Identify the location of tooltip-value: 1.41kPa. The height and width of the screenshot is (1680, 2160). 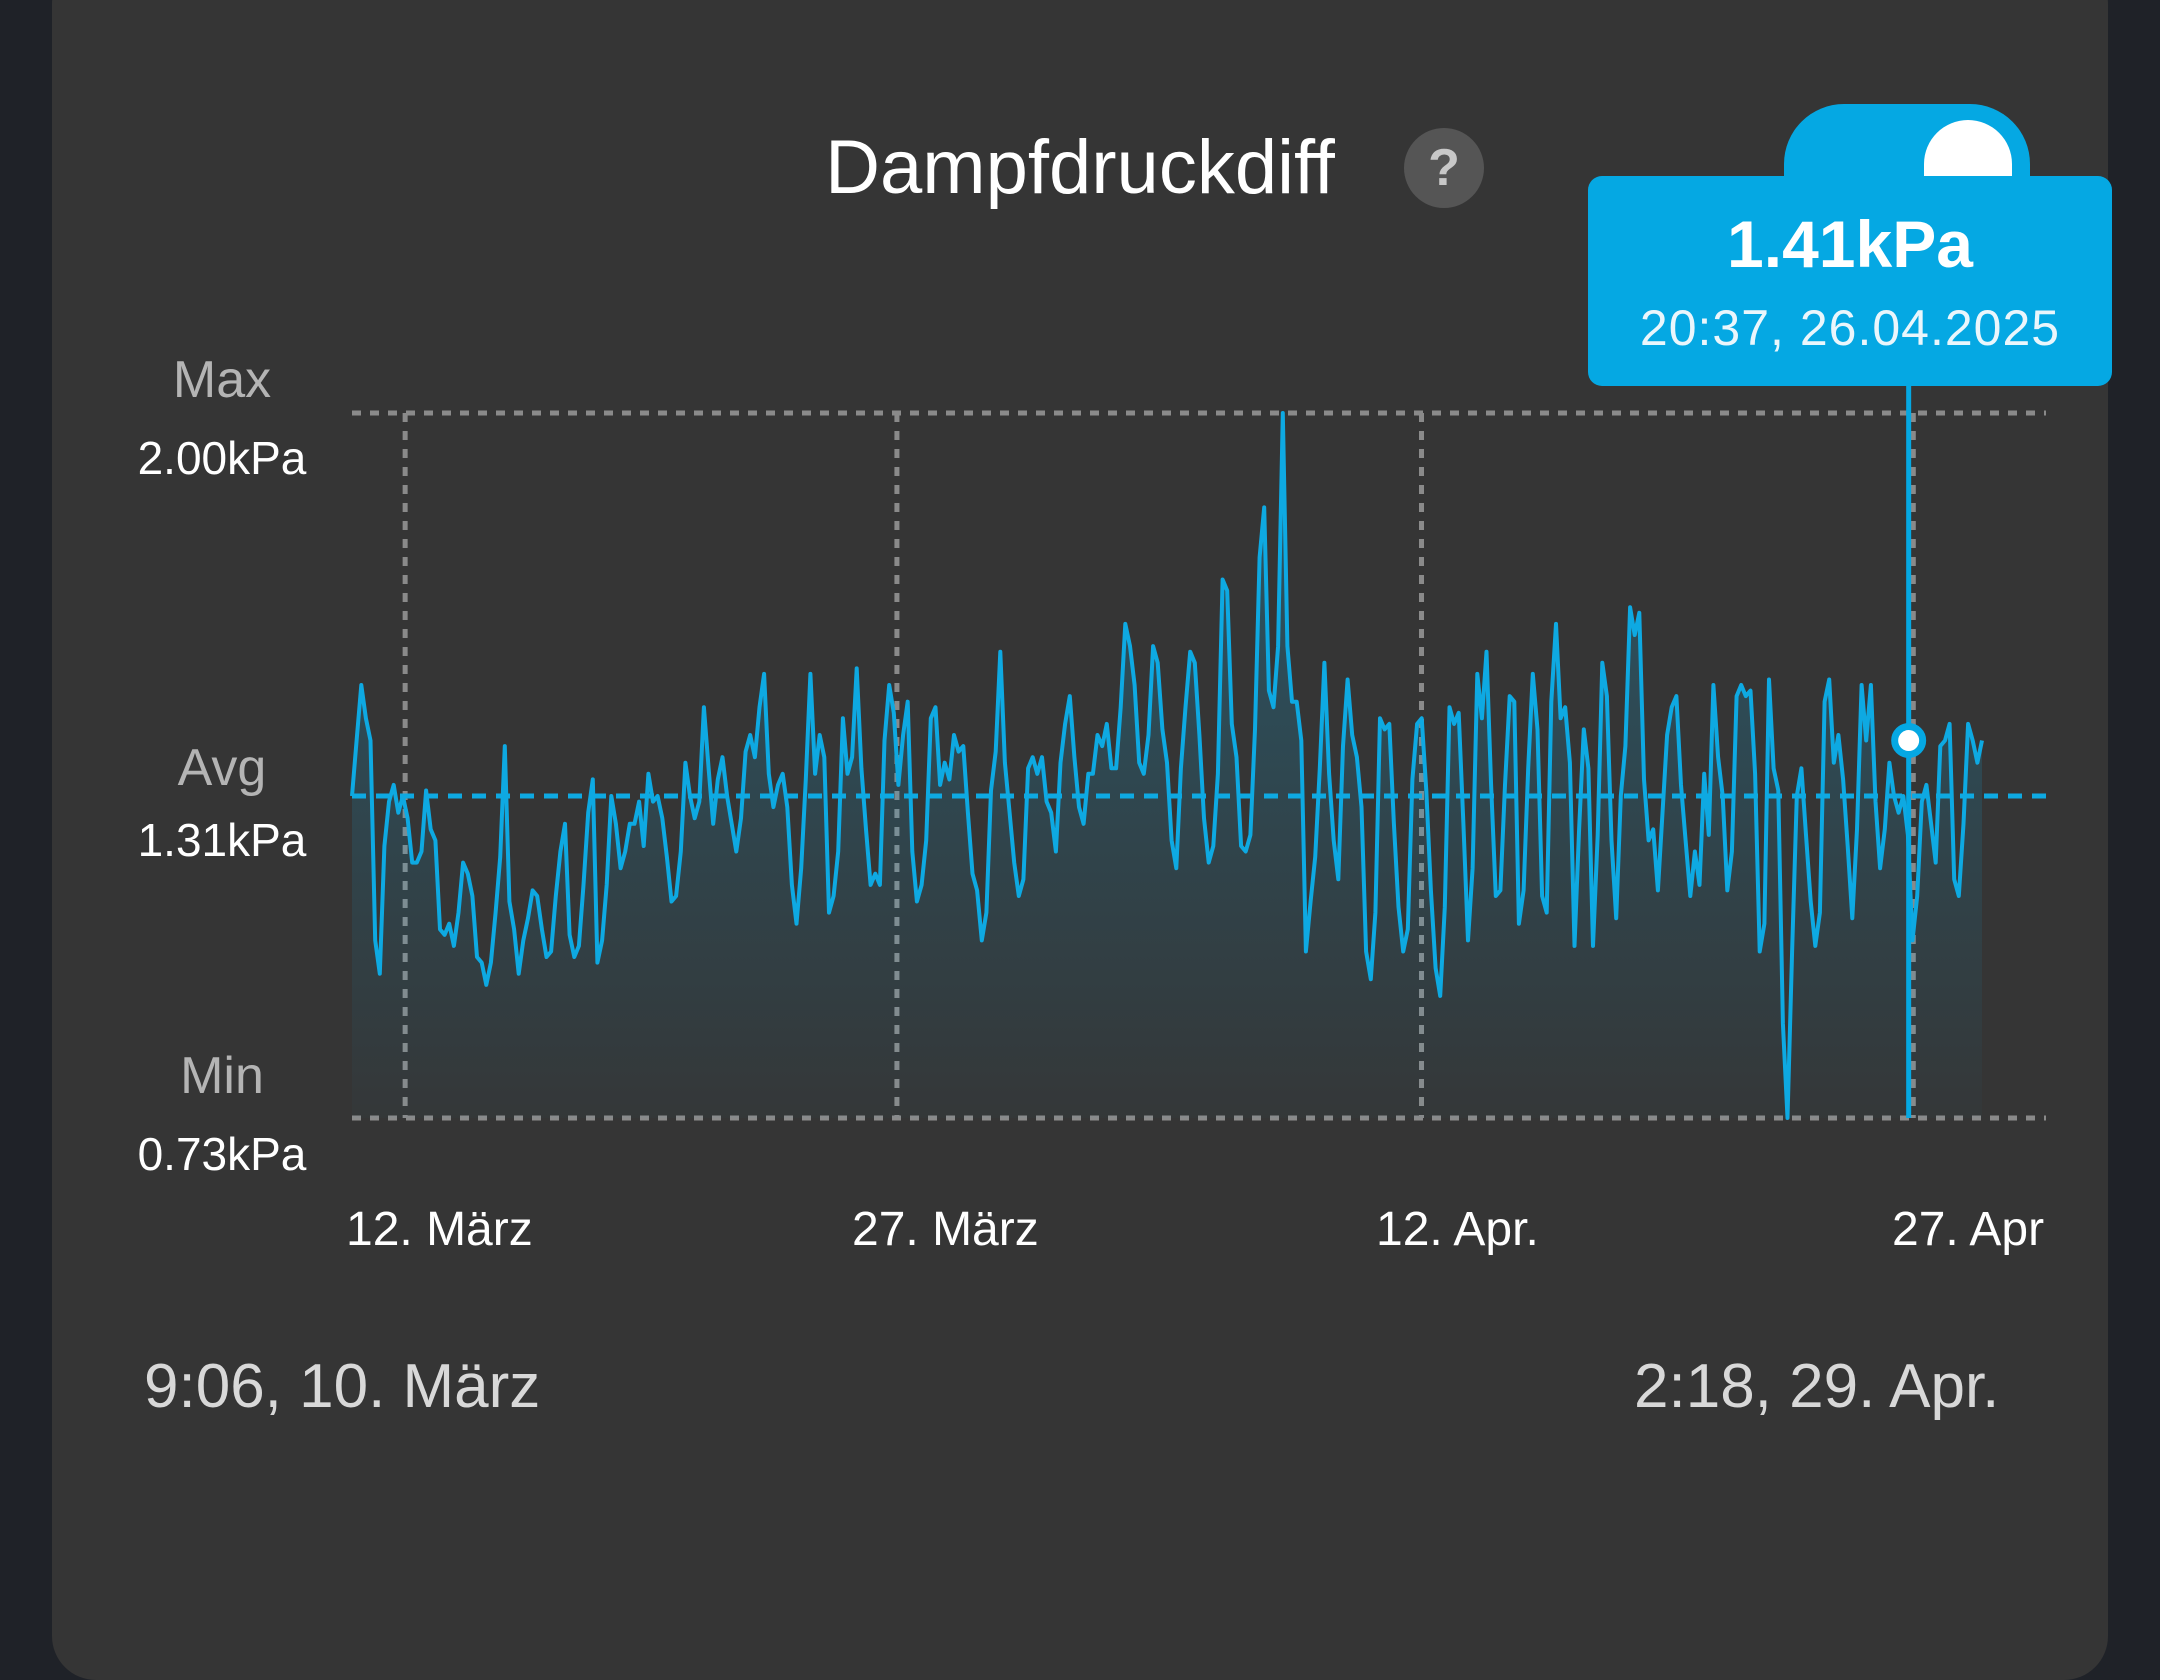
(1850, 244).